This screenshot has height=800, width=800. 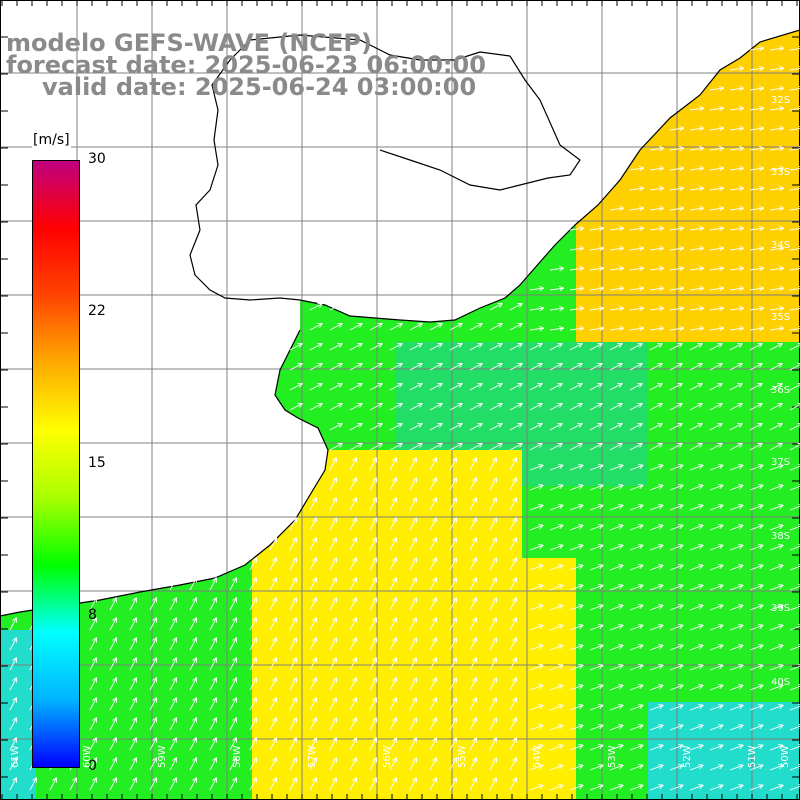 I want to click on colorbar-tick-22: 22, so click(x=97, y=311).